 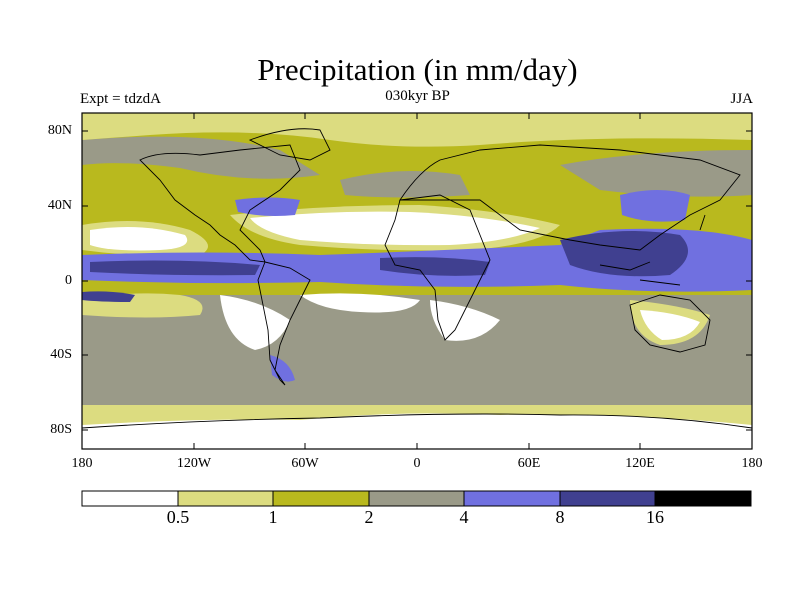 What do you see at coordinates (194, 463) in the screenshot?
I see `lon-label-120w: 120W` at bounding box center [194, 463].